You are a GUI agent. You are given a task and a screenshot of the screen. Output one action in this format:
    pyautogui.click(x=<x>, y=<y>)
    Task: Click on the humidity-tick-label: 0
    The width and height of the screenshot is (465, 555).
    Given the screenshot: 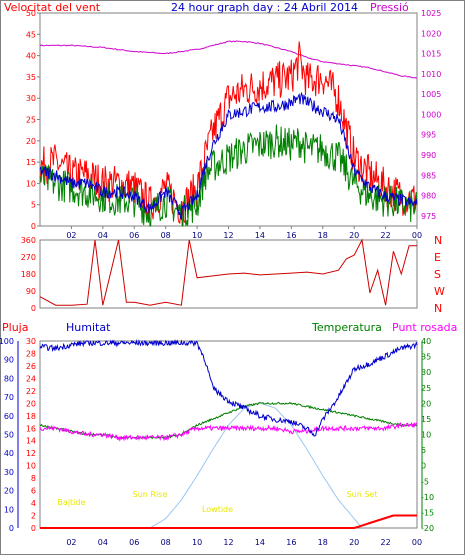 What is the action you would take?
    pyautogui.click(x=11, y=528)
    